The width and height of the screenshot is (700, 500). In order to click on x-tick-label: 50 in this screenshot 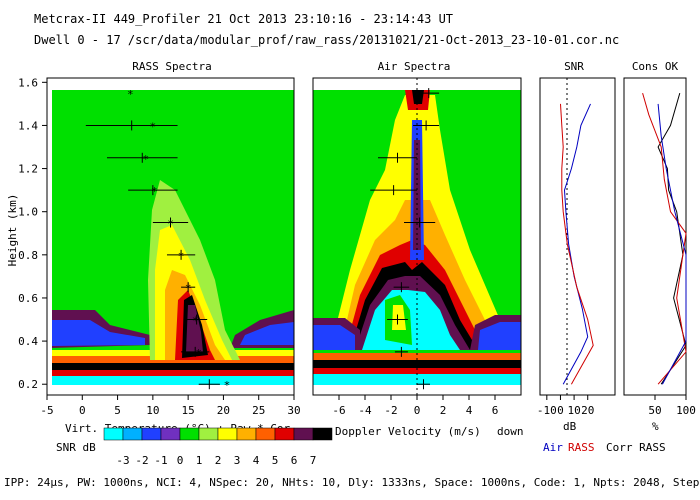, I will do `click(654, 410)`.